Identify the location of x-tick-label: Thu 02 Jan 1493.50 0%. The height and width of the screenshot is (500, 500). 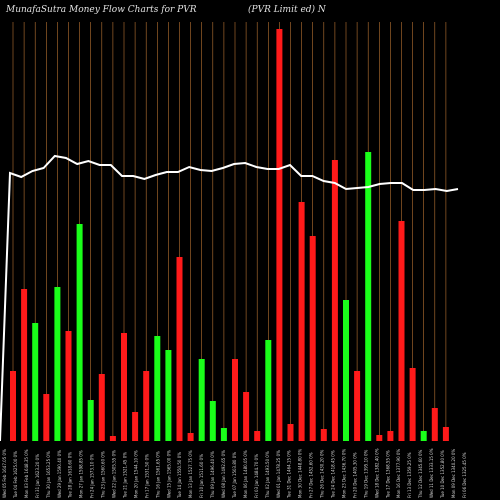
(267, 475).